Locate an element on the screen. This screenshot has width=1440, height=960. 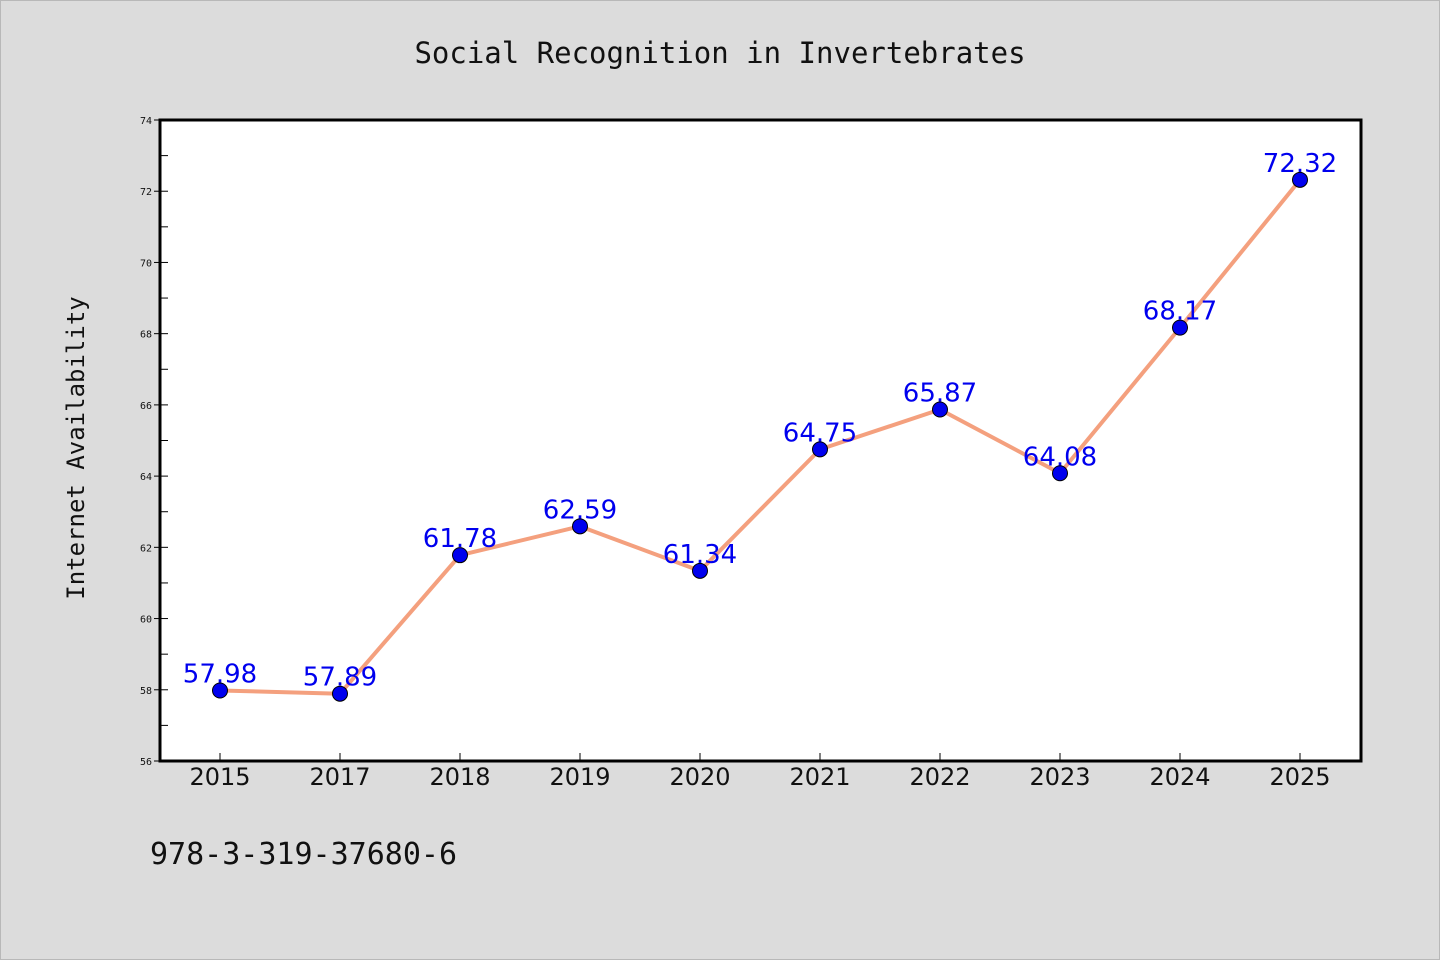
y-tick-label: 58 is located at coordinates (146, 691).